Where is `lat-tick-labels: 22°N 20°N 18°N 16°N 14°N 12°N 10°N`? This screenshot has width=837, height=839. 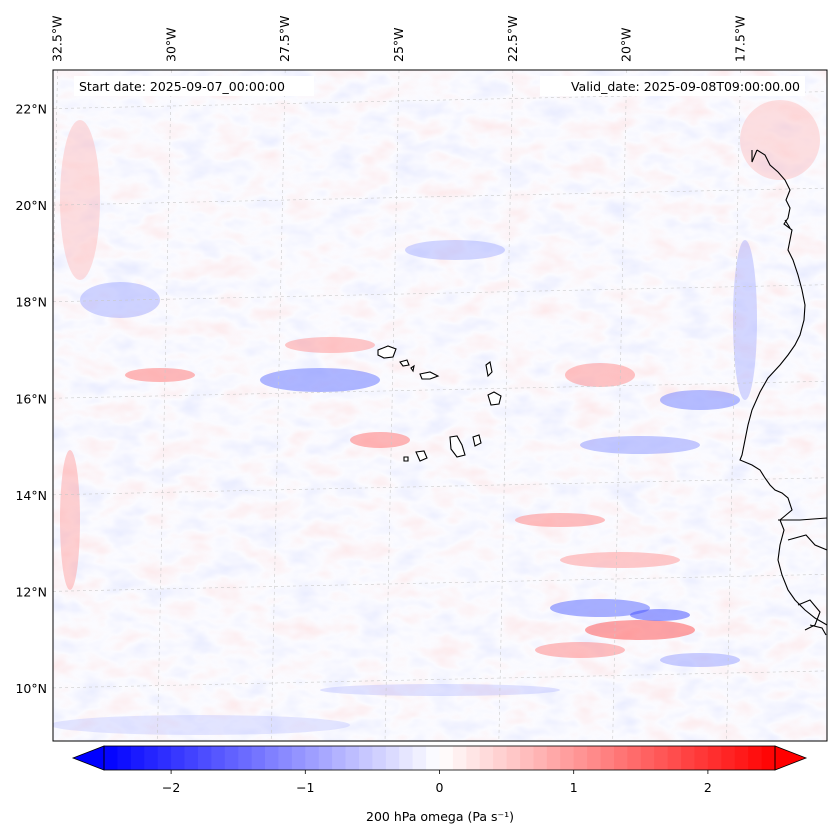 lat-tick-labels: 22°N 20°N 18°N 16°N 14°N 12°N 10°N is located at coordinates (31, 399).